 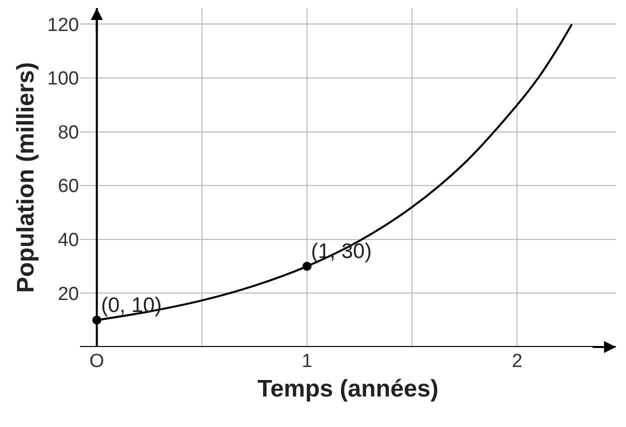 What do you see at coordinates (63, 25) in the screenshot?
I see `y-tick-label: 120` at bounding box center [63, 25].